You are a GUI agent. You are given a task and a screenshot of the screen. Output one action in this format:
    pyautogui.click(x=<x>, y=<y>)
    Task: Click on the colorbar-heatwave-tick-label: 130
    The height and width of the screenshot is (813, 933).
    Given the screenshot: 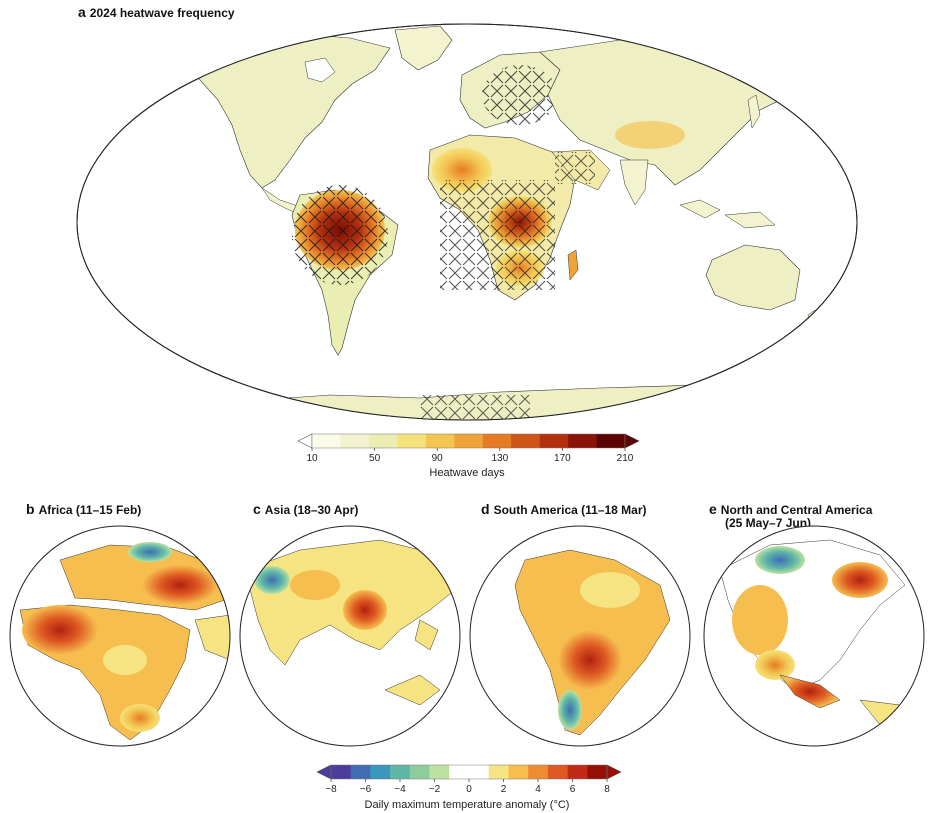 What is the action you would take?
    pyautogui.click(x=499, y=458)
    